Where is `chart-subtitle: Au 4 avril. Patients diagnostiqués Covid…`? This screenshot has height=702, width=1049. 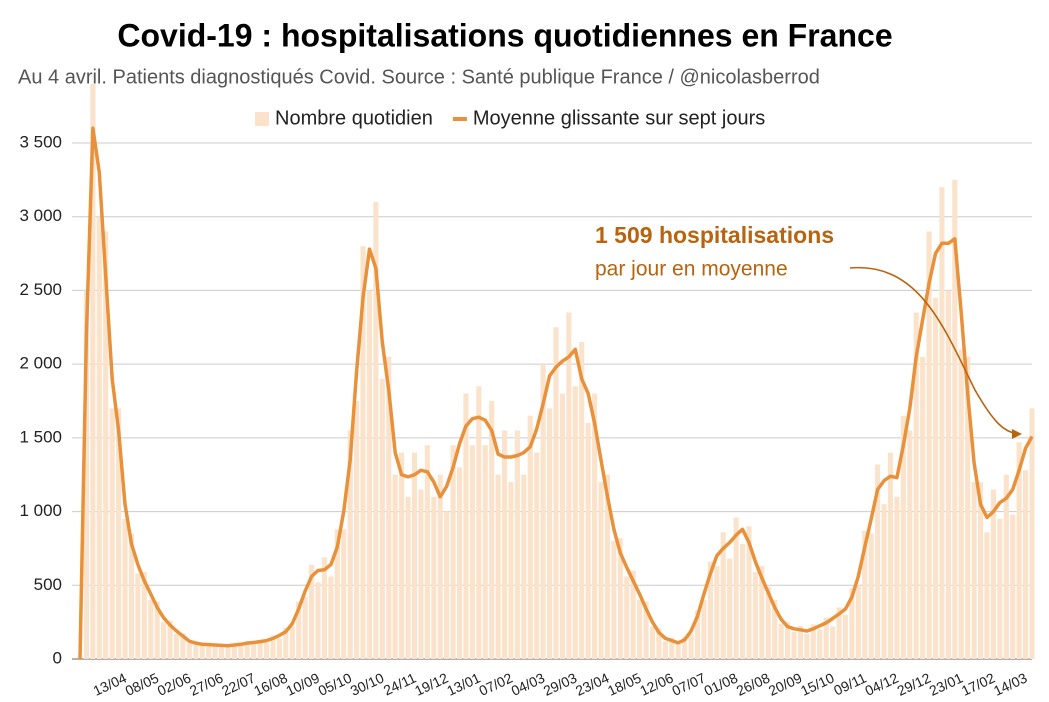 chart-subtitle: Au 4 avril. Patients diagnostiqués Covid… is located at coordinates (419, 77).